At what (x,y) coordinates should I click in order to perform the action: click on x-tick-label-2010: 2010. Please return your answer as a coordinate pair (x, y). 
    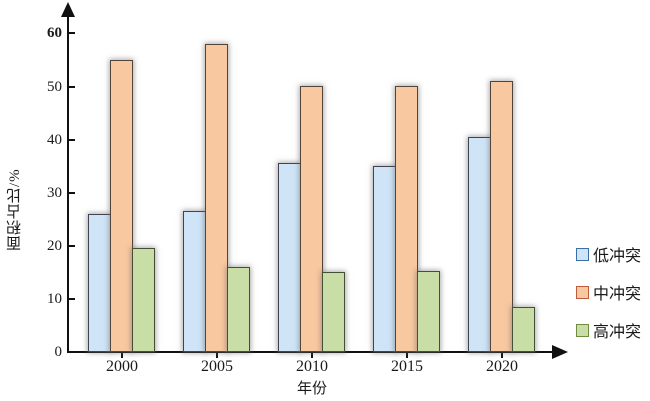
    Looking at the image, I should click on (312, 366).